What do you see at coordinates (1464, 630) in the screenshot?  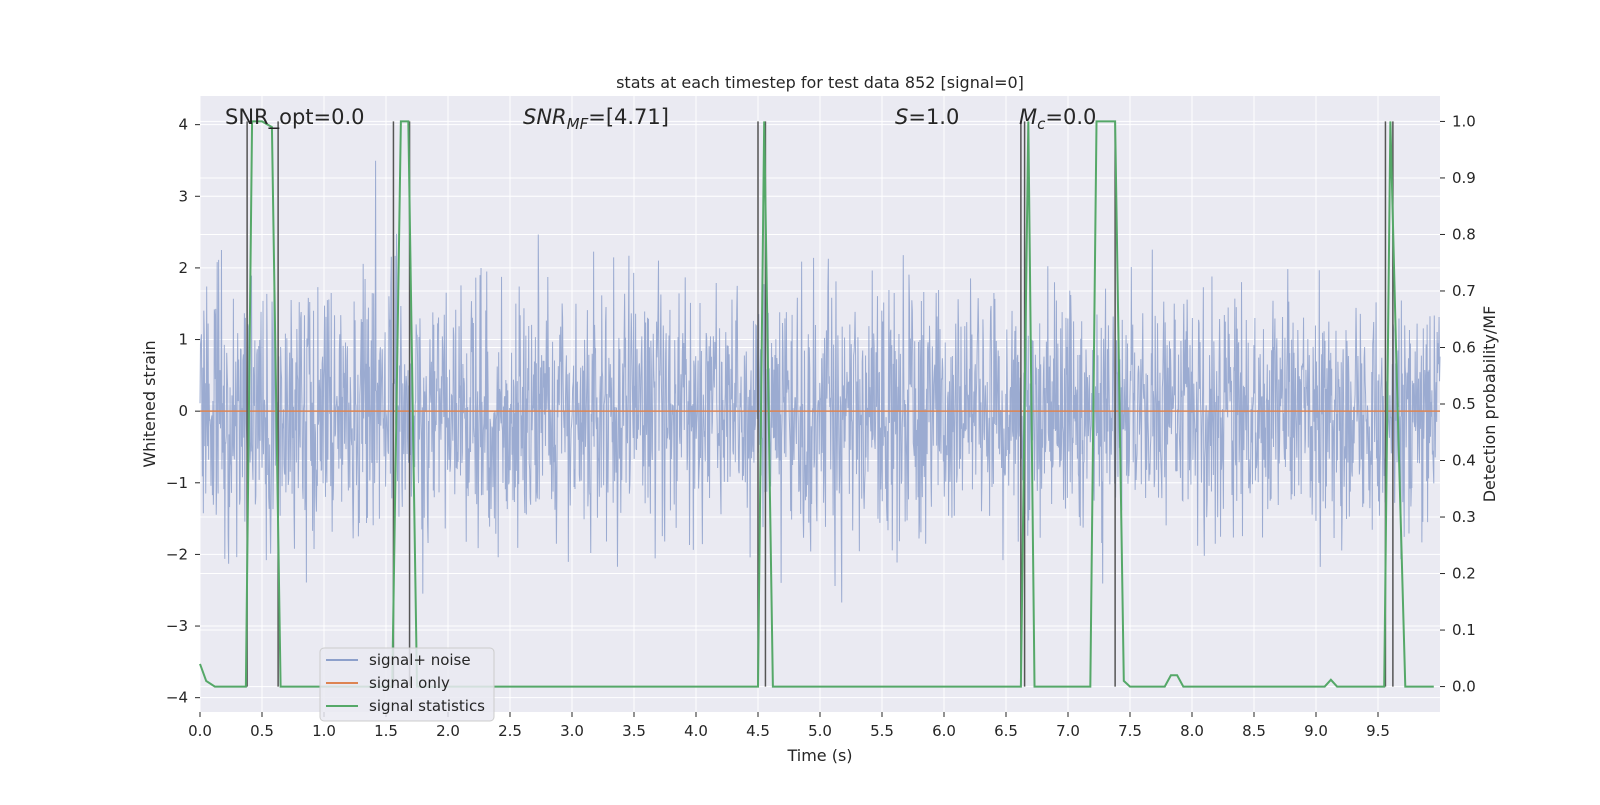 I see `y2-tick-label: 0.1` at bounding box center [1464, 630].